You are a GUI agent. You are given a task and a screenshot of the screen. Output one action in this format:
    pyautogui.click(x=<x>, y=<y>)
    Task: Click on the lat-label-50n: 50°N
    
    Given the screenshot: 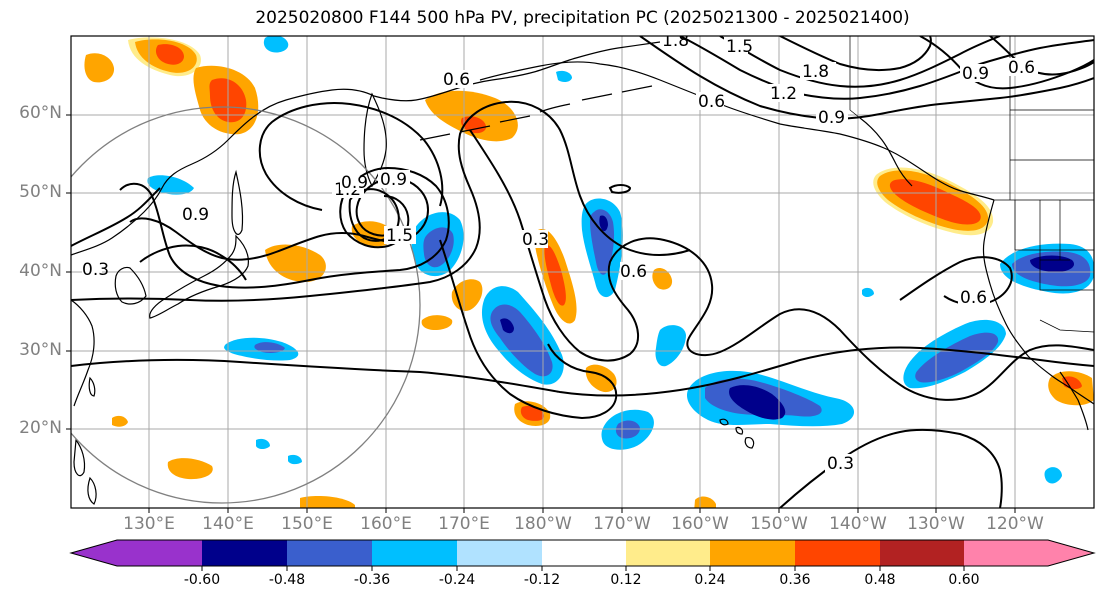 What is the action you would take?
    pyautogui.click(x=40, y=192)
    